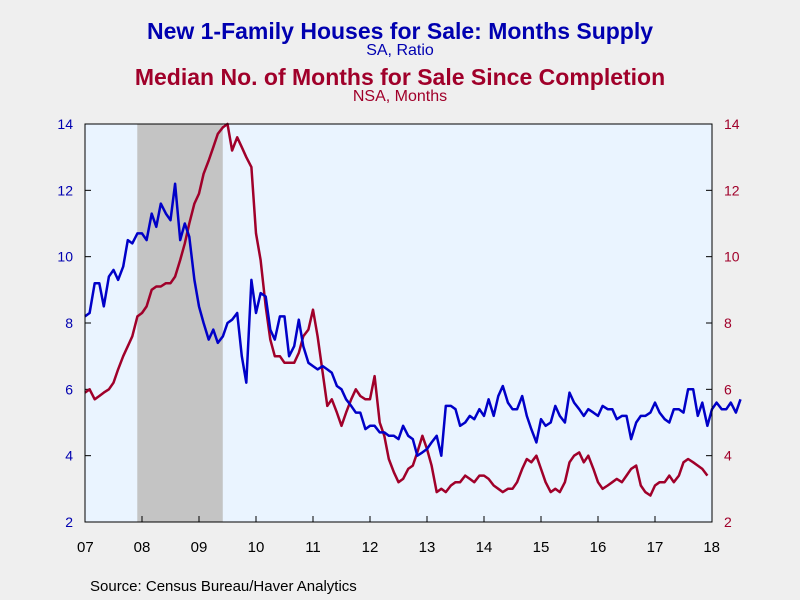  Describe the element at coordinates (732, 190) in the screenshot. I see `right-tick-label: 12` at that location.